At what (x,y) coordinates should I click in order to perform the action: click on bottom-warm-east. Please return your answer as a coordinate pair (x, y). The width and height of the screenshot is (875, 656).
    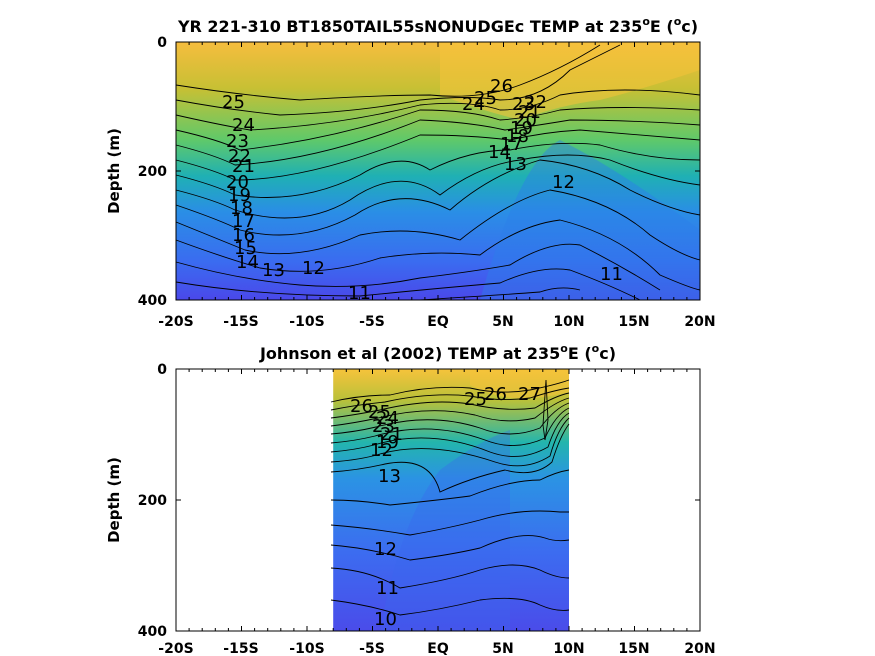
    Looking at the image, I should click on (519, 384).